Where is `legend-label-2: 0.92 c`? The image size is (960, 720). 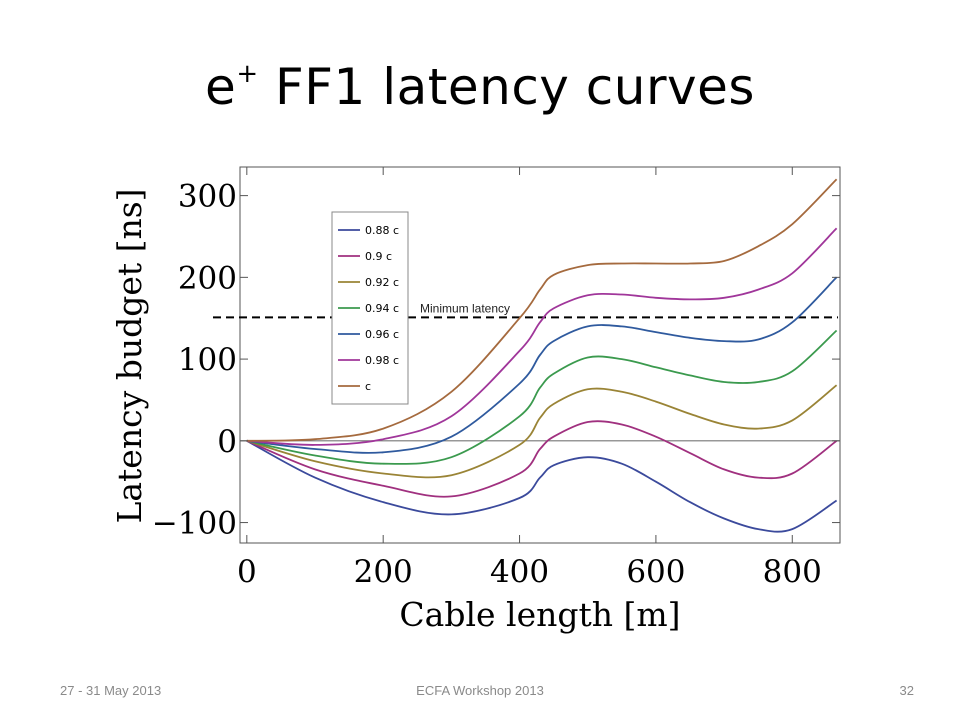
legend-label-2: 0.92 c is located at coordinates (382, 282).